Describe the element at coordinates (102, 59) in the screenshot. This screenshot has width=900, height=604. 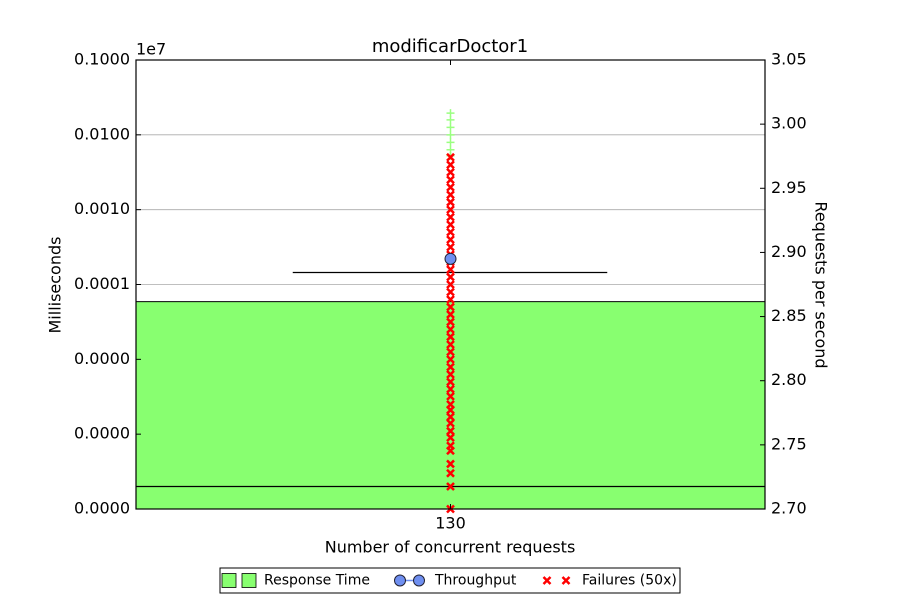
I see `y-tick-label: 0.1000` at that location.